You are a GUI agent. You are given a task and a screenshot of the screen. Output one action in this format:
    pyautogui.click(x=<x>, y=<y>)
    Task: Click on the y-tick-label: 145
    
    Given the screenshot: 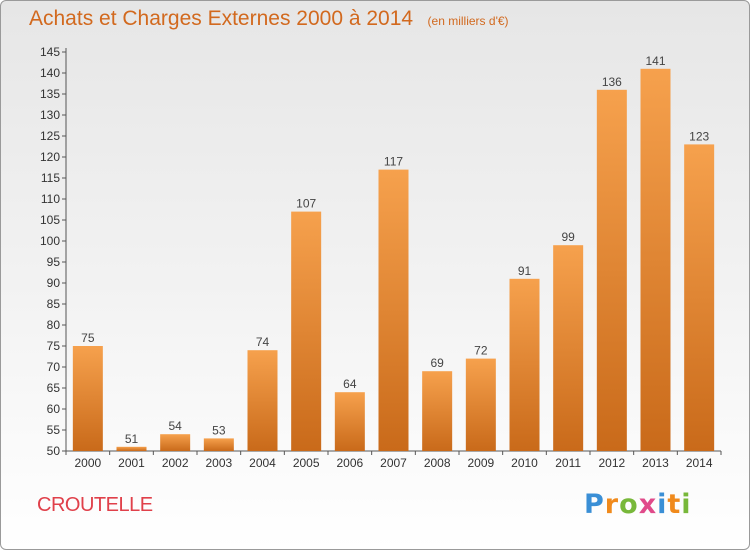 What is the action you would take?
    pyautogui.click(x=50, y=52)
    